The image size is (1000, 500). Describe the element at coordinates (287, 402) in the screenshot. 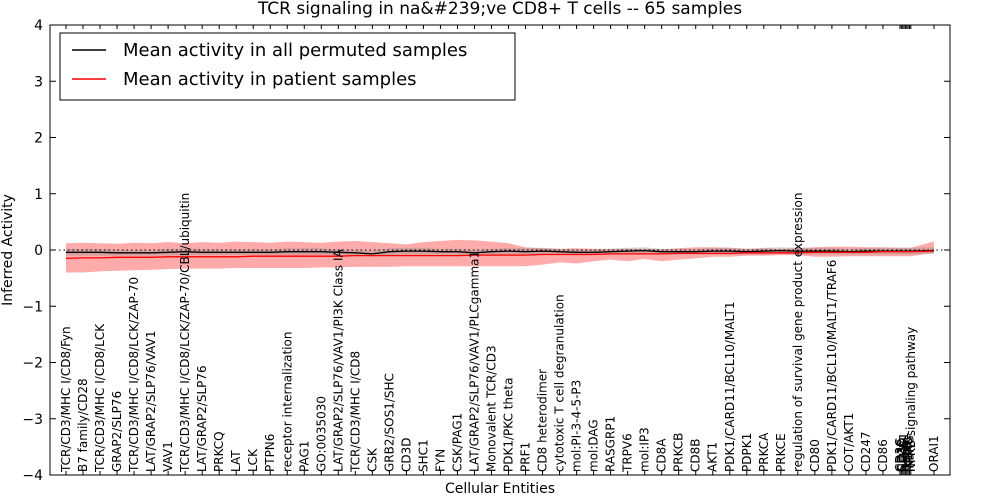

I see `x-category-label: receptor internalization` at that location.